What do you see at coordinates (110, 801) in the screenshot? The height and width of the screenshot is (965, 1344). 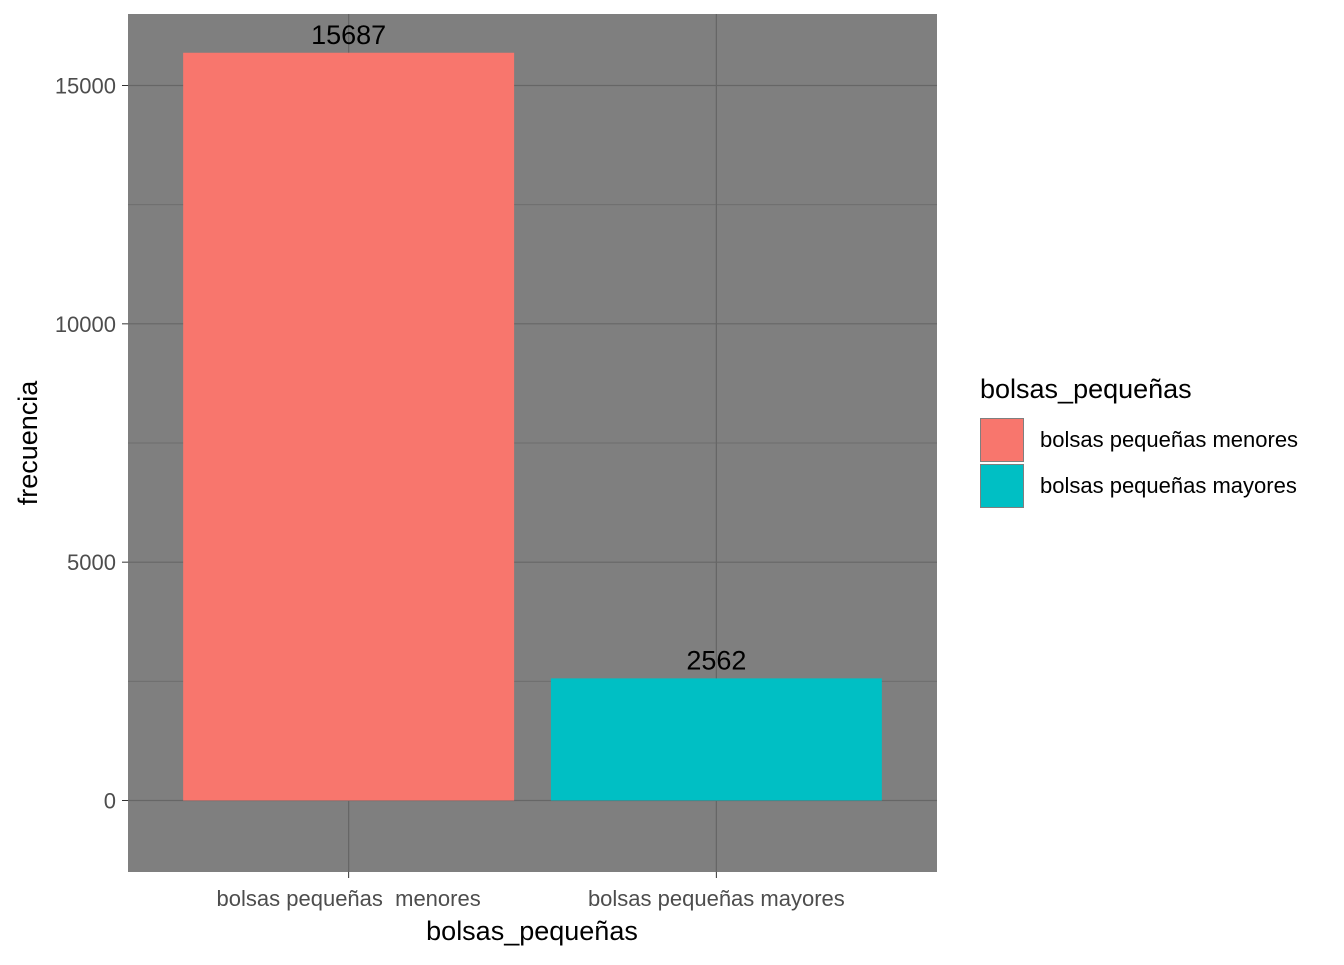 I see `y-tick-label: 0` at bounding box center [110, 801].